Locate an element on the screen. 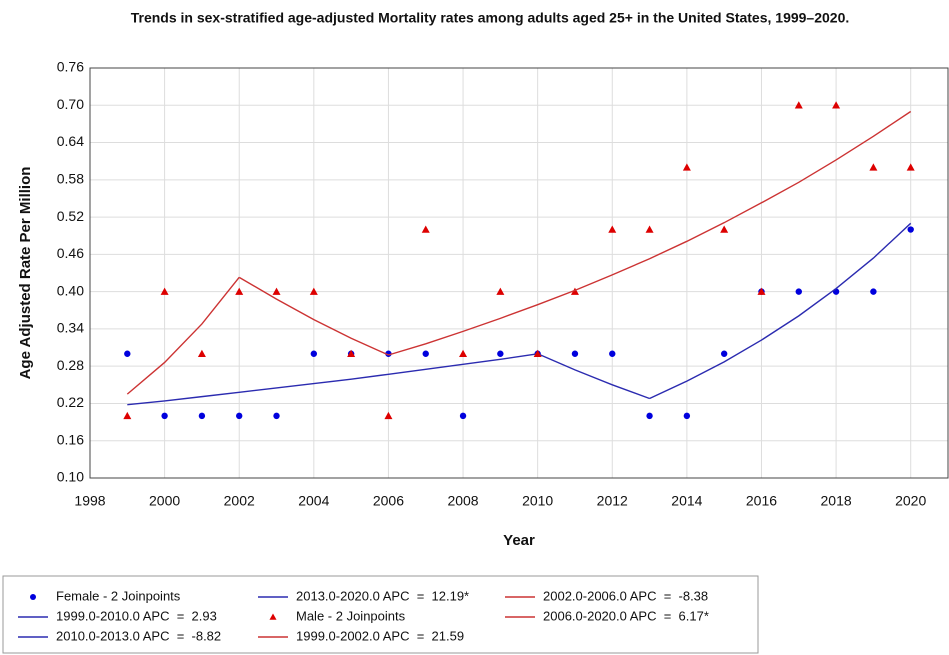  legend-label: 1999.0-2002.0 APC = 21.59 is located at coordinates (380, 635).